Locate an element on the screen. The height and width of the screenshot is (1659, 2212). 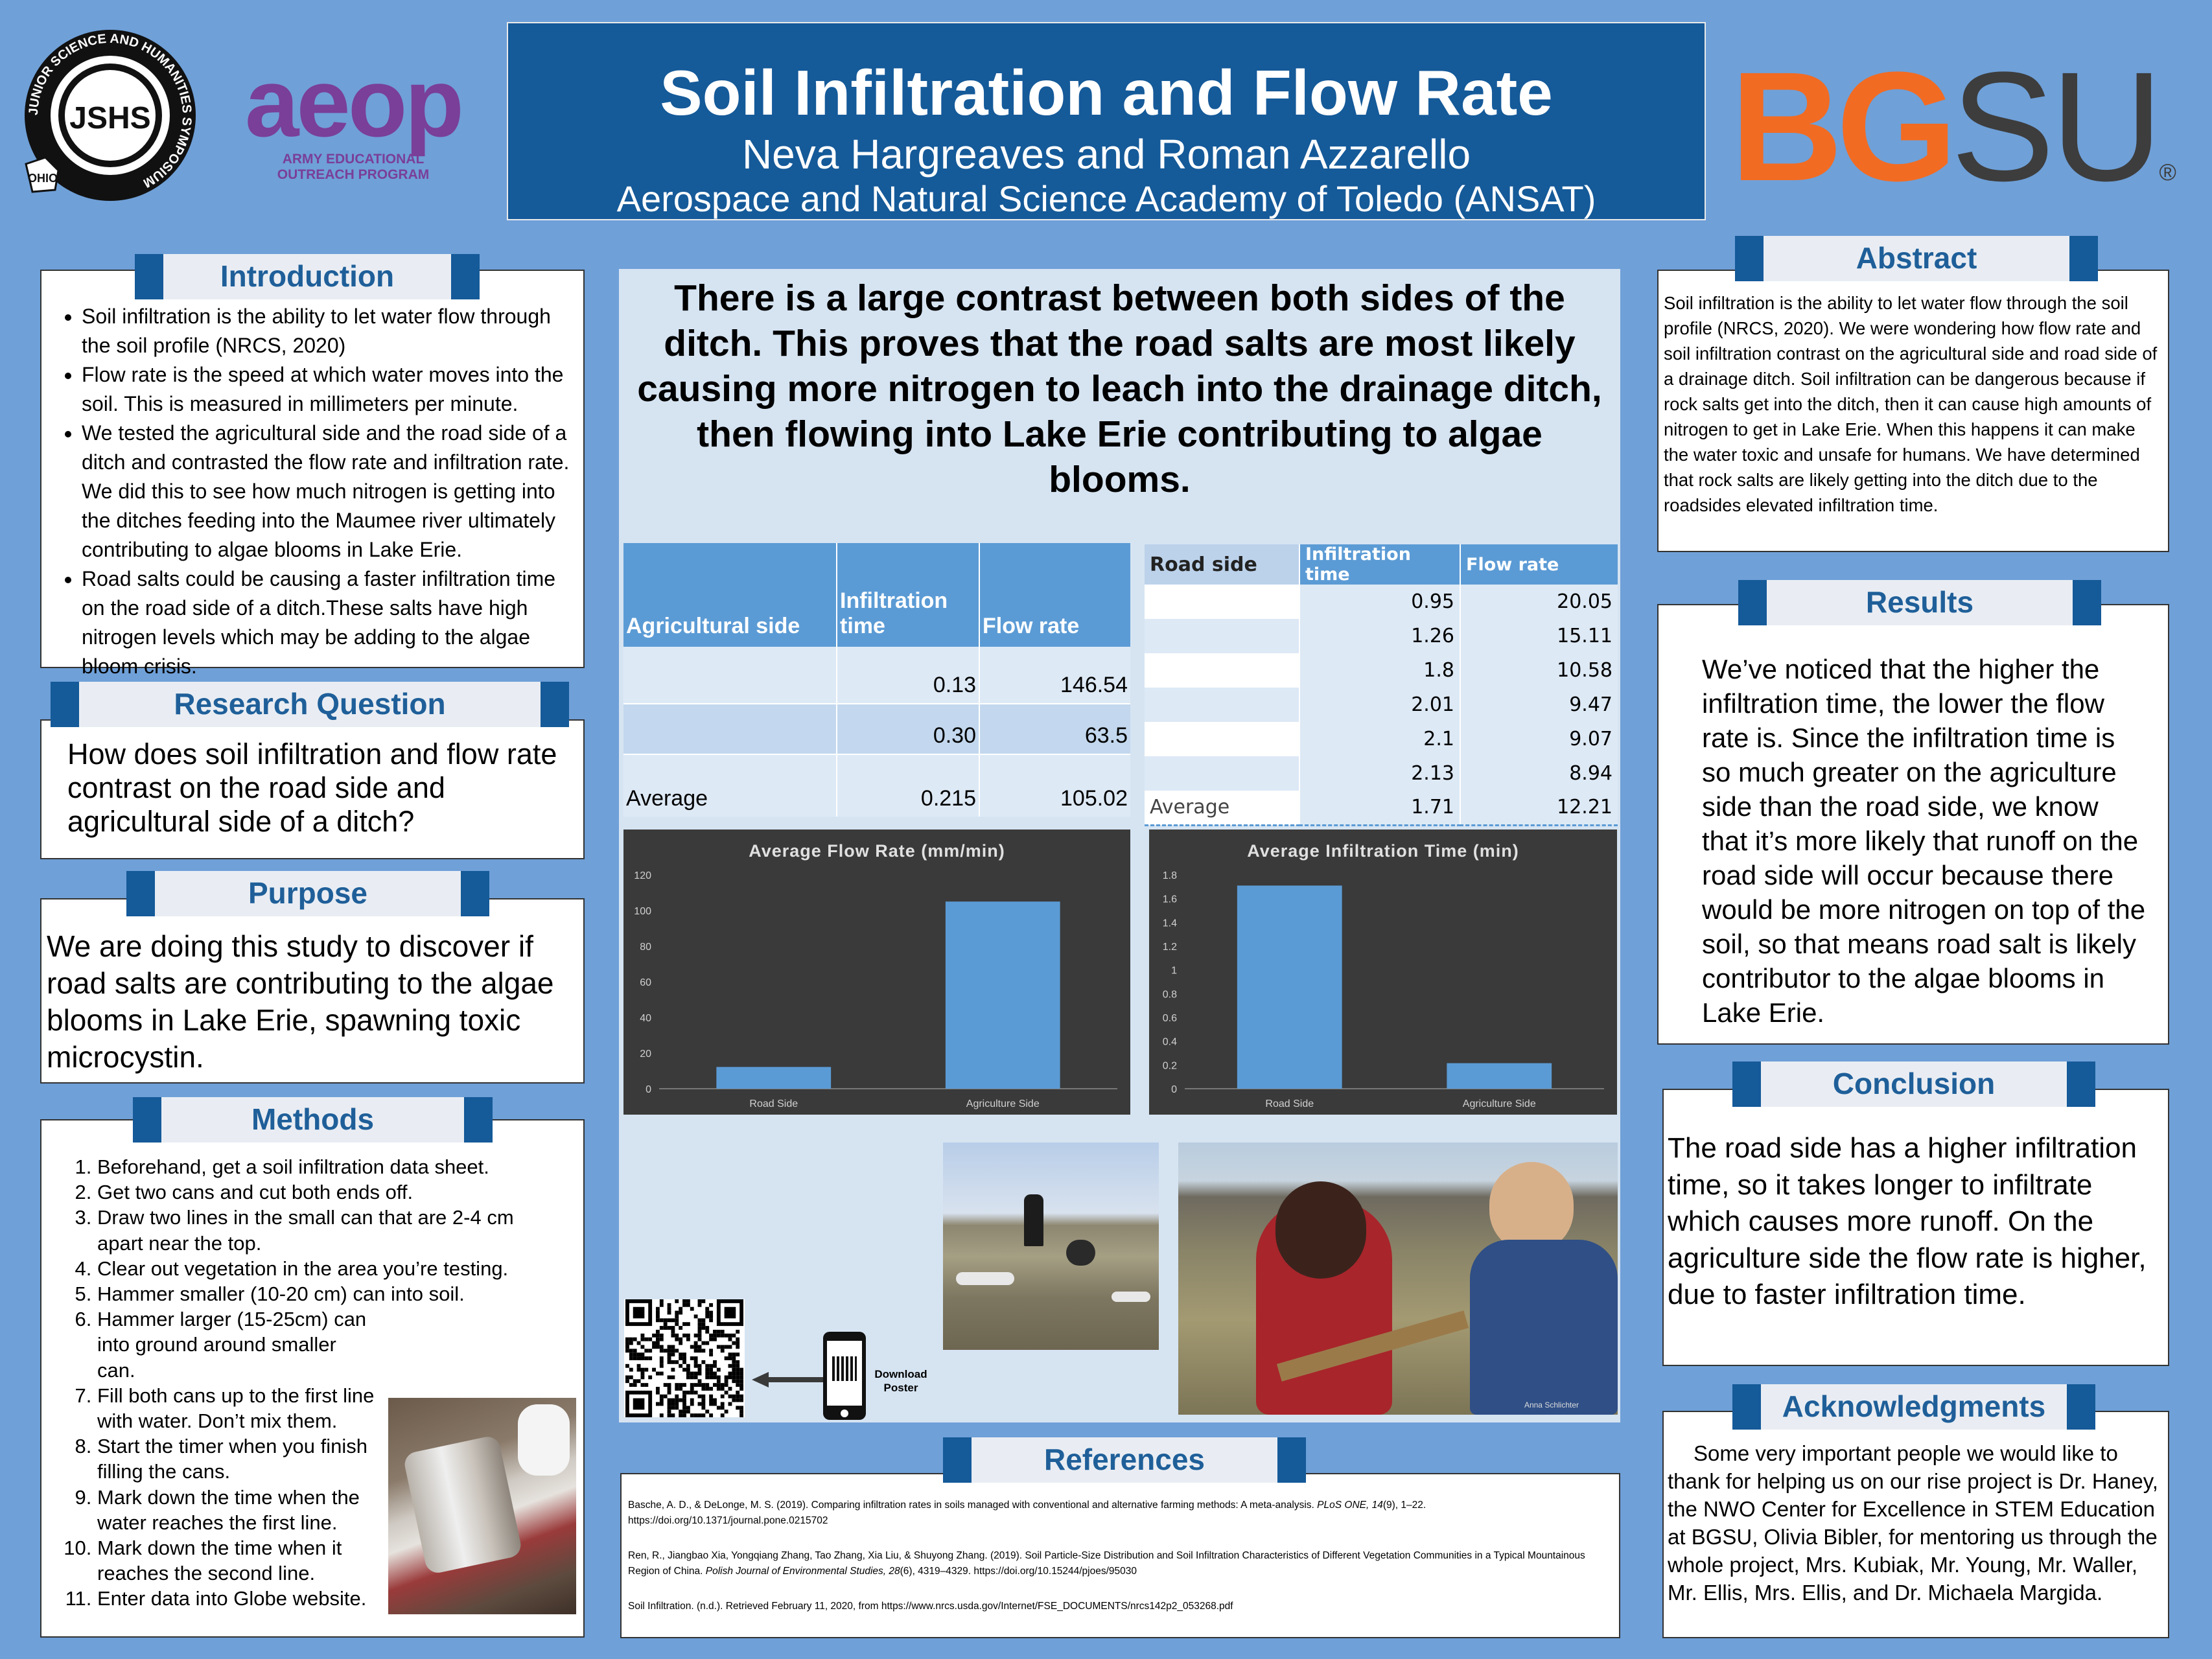
can-photo is located at coordinates (482, 1506).